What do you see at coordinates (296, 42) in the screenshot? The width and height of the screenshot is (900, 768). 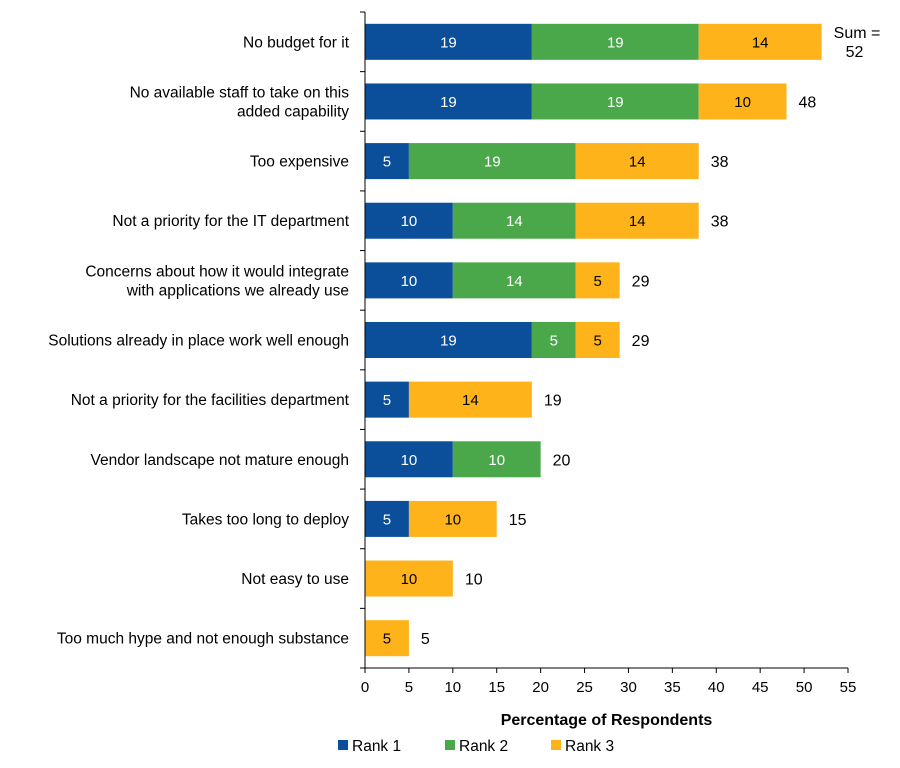 I see `category-label: No budget for it` at bounding box center [296, 42].